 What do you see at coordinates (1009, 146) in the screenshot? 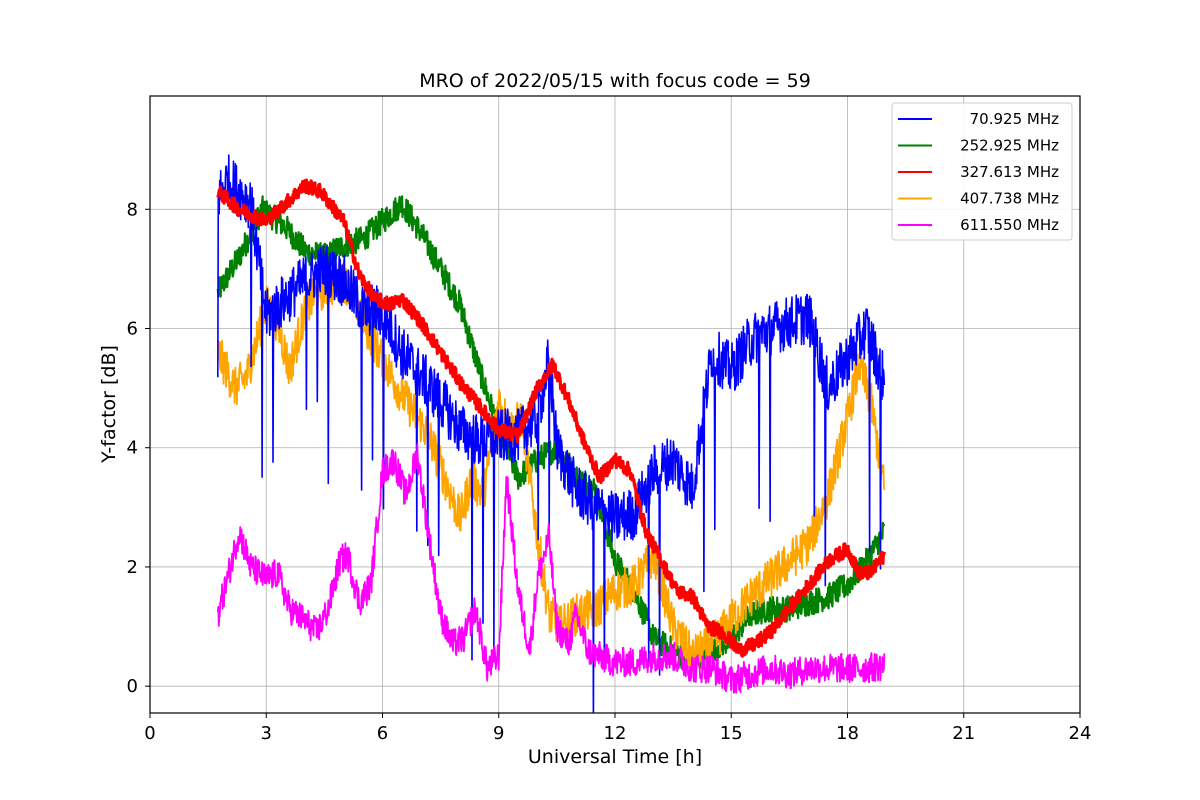
I see `legend-label: 252.925 MHz` at bounding box center [1009, 146].